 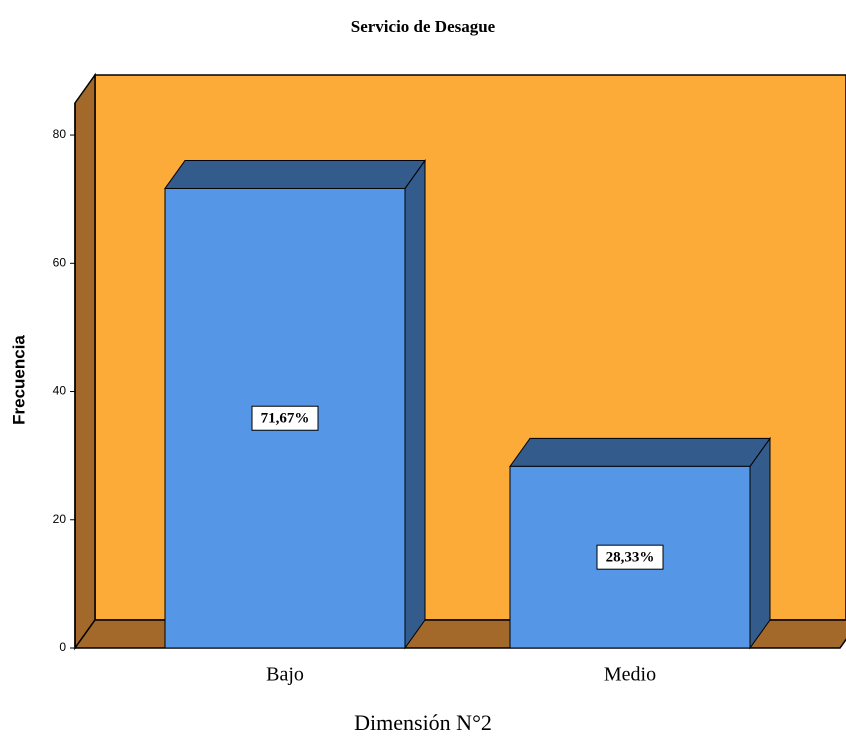 I want to click on y-tick-label: 80, so click(x=60, y=134).